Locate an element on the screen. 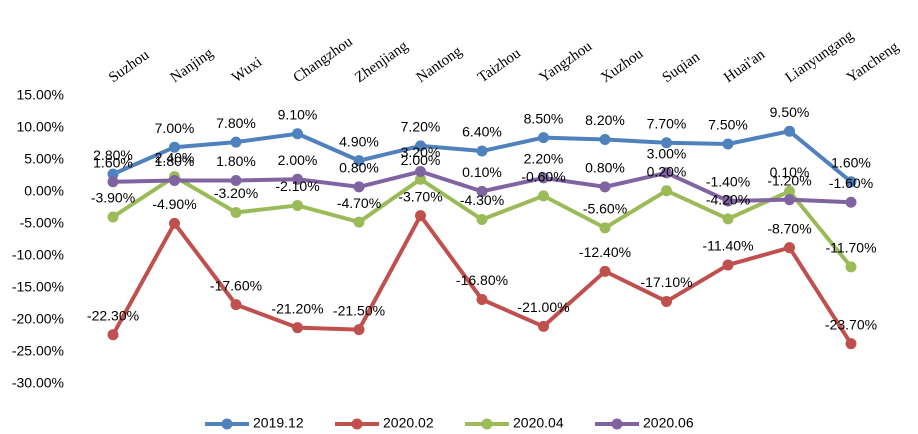 This screenshot has width=918, height=434. y-tick-label: -20.00% is located at coordinates (38, 319).